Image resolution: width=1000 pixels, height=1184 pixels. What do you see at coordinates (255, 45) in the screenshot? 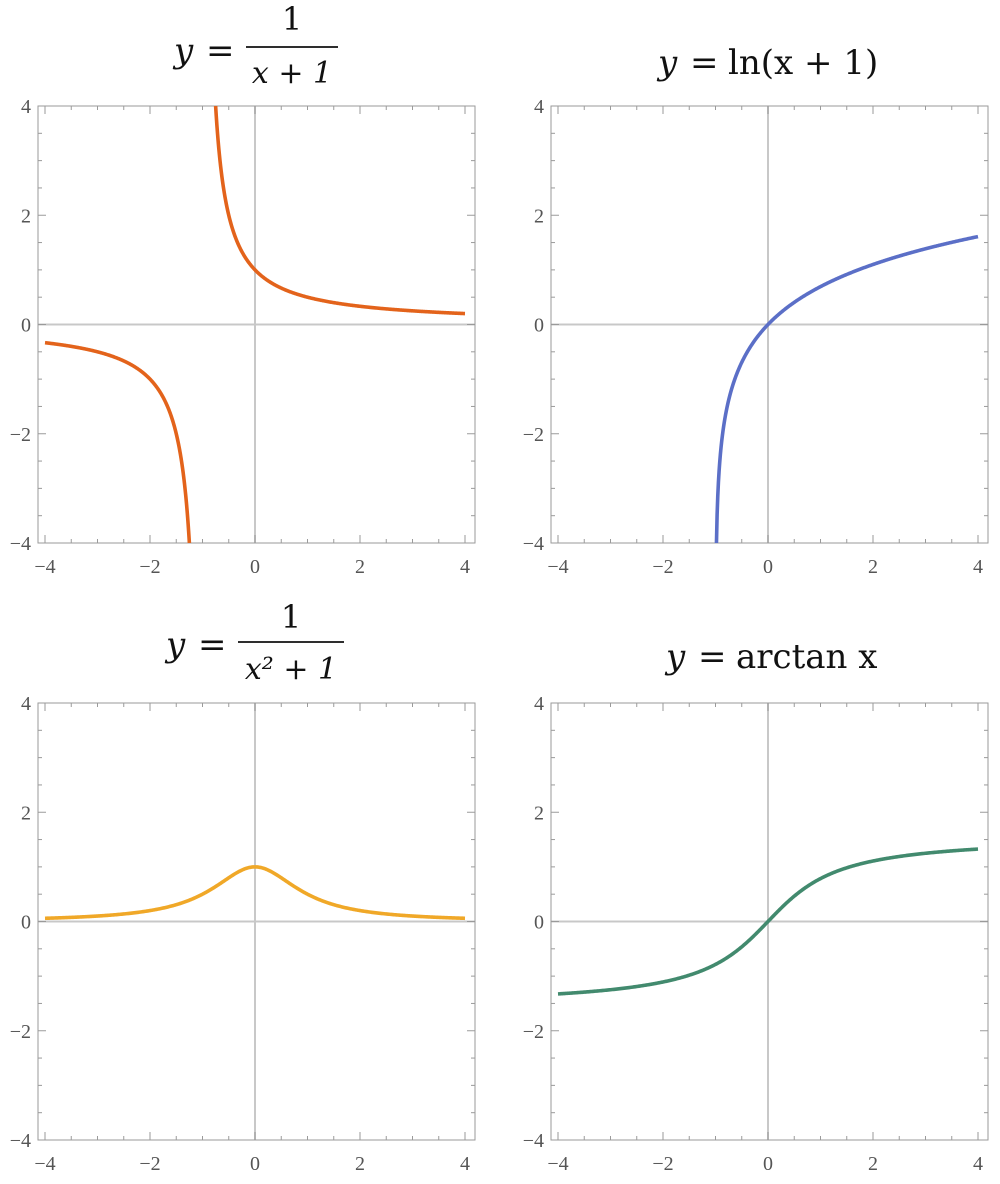
I see `chart-title: y = 1 x + 1` at bounding box center [255, 45].